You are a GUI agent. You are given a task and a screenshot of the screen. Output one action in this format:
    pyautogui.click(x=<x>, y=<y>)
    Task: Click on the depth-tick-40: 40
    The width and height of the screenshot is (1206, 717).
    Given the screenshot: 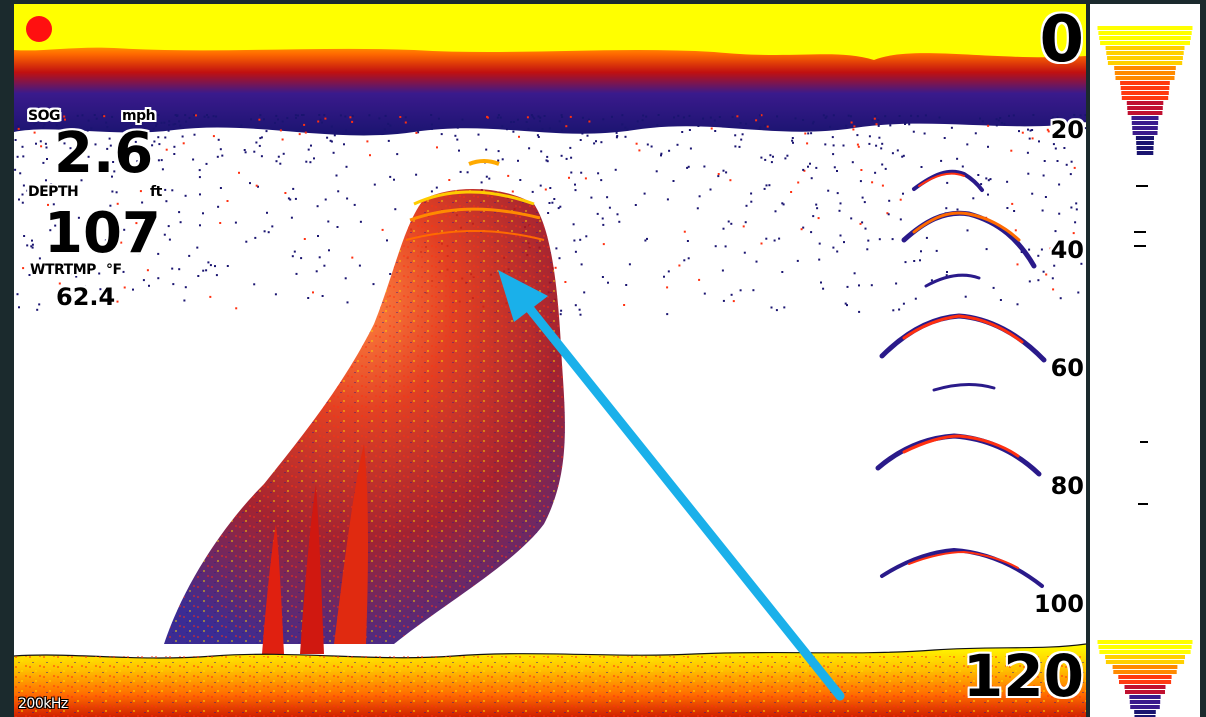 What is the action you would take?
    pyautogui.click(x=1067, y=250)
    